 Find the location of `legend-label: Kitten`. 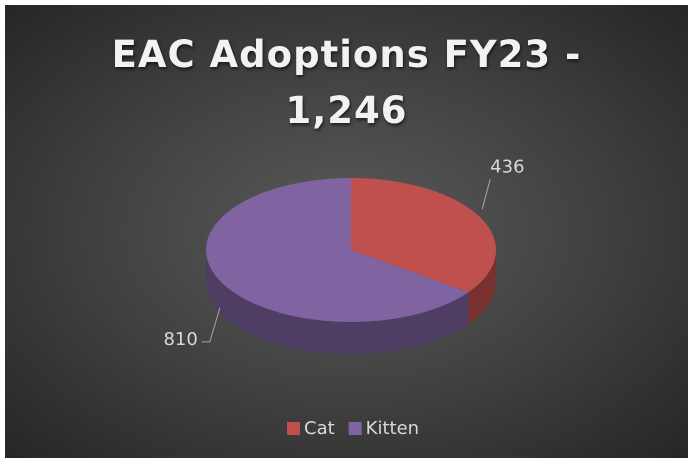

legend-label: Kitten is located at coordinates (392, 428).